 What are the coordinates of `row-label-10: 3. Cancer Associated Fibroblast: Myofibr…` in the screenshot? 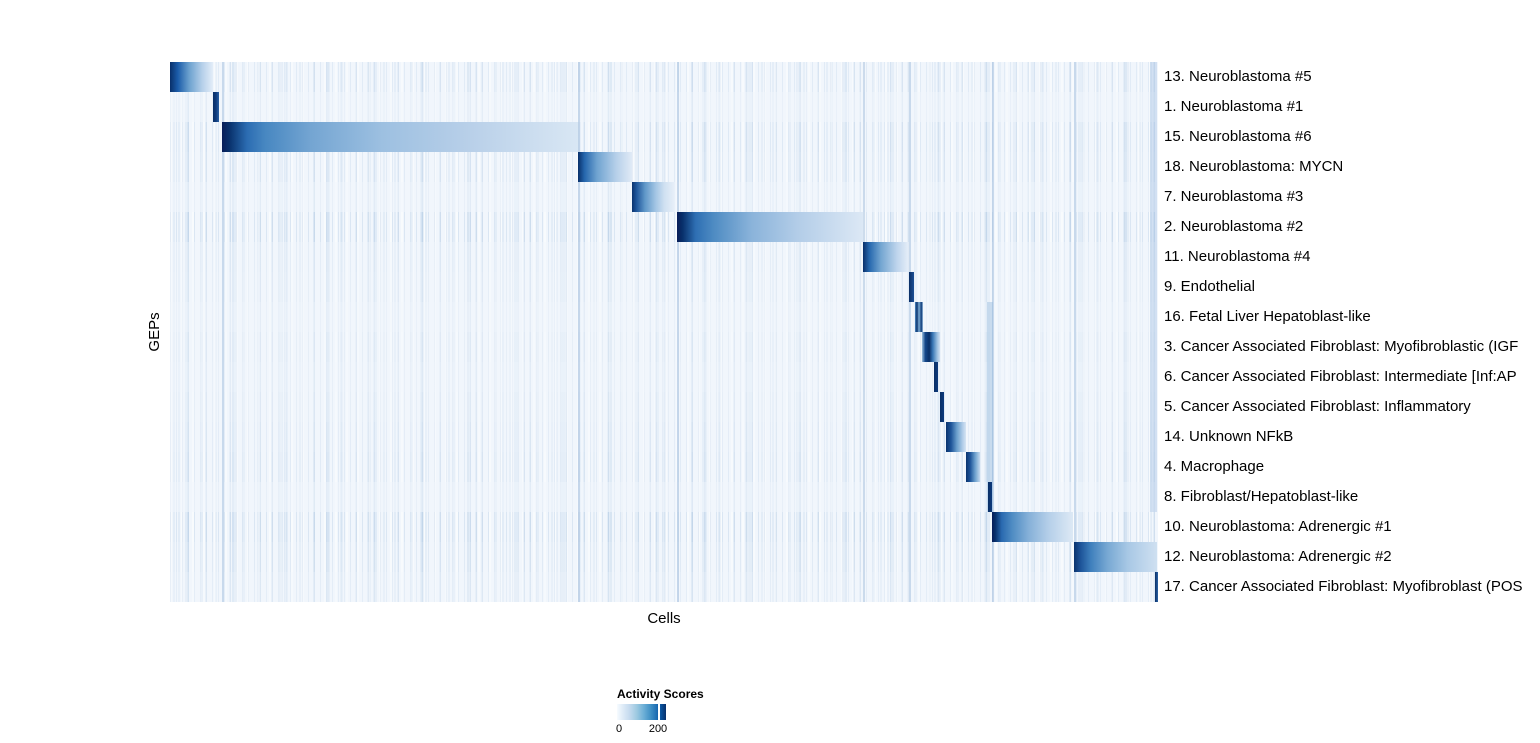 It's located at (1341, 346).